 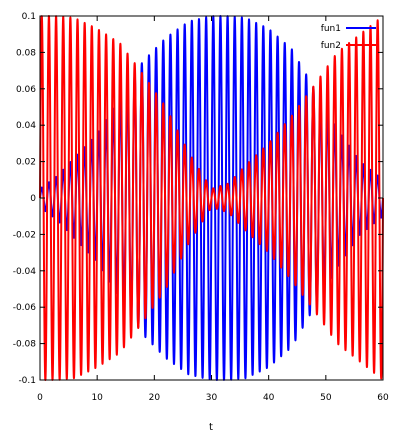 I want to click on y-tick-label: -0.1, so click(x=27, y=381).